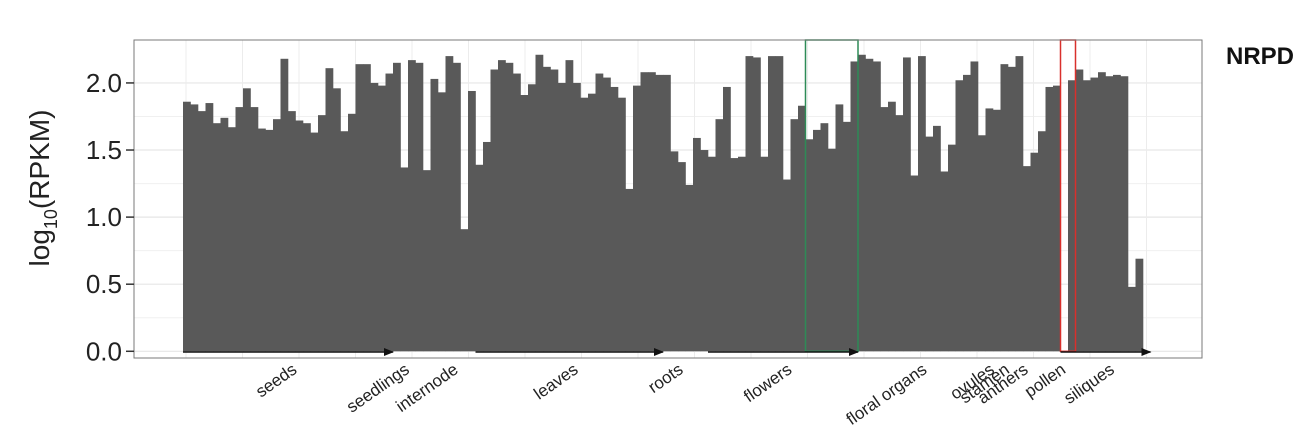  Describe the element at coordinates (104, 351) in the screenshot. I see `y-tick-label: 0.0` at that location.